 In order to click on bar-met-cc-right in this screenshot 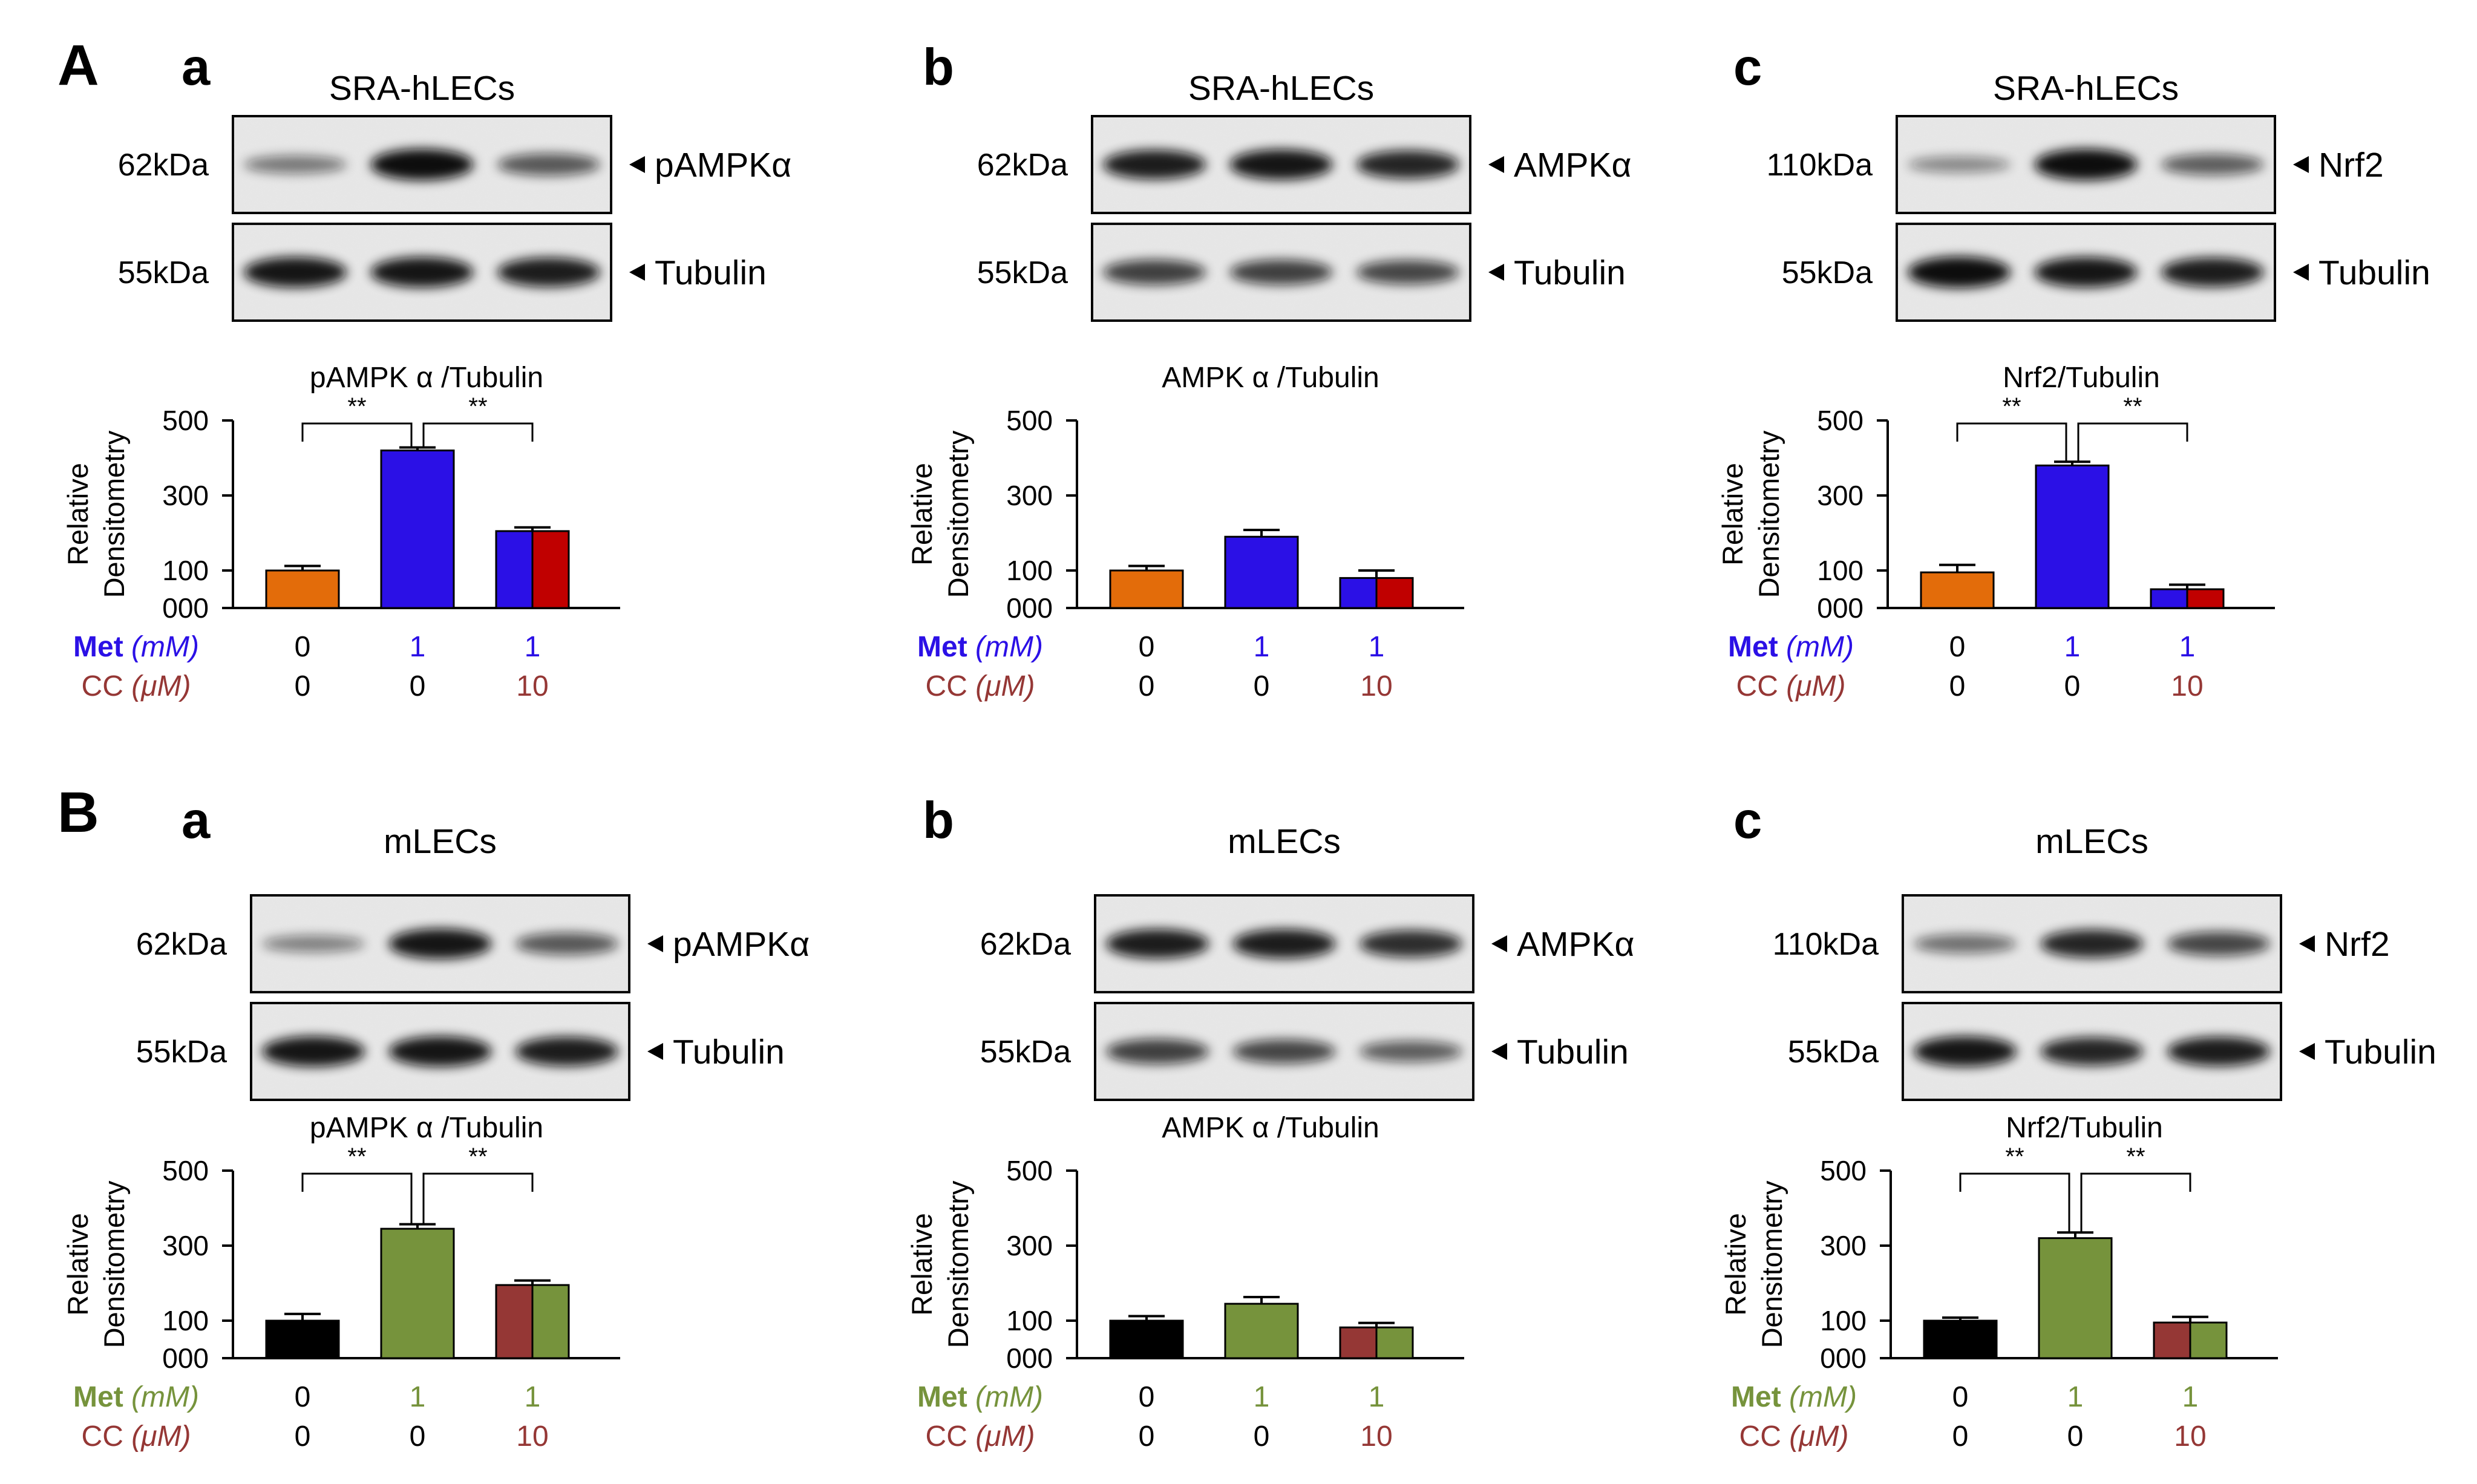, I will do `click(2208, 1340)`.